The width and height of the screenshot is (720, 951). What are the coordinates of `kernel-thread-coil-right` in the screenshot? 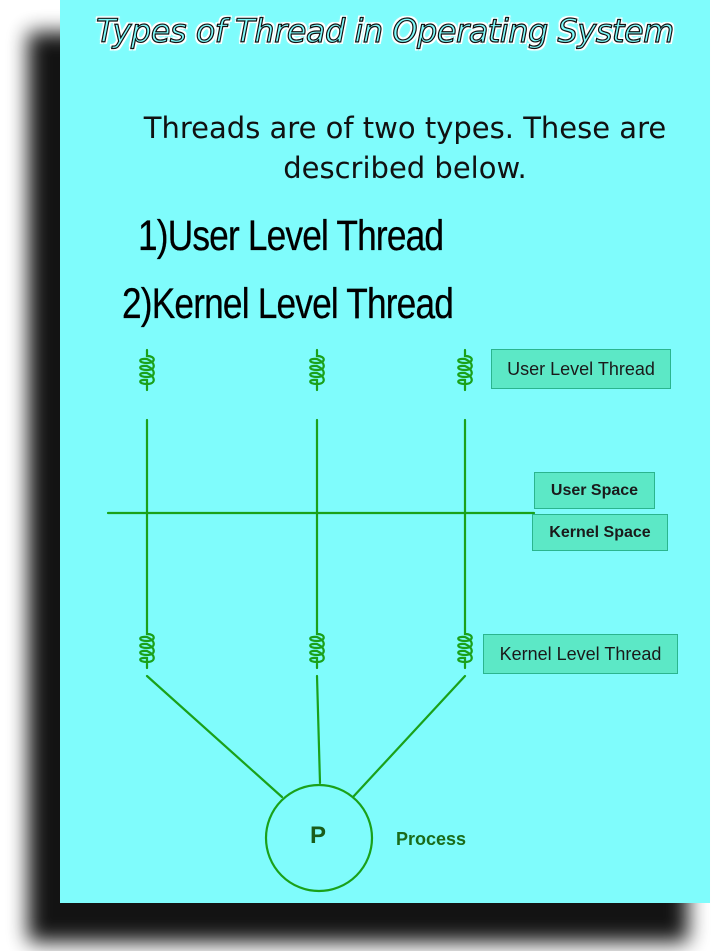 It's located at (465, 648).